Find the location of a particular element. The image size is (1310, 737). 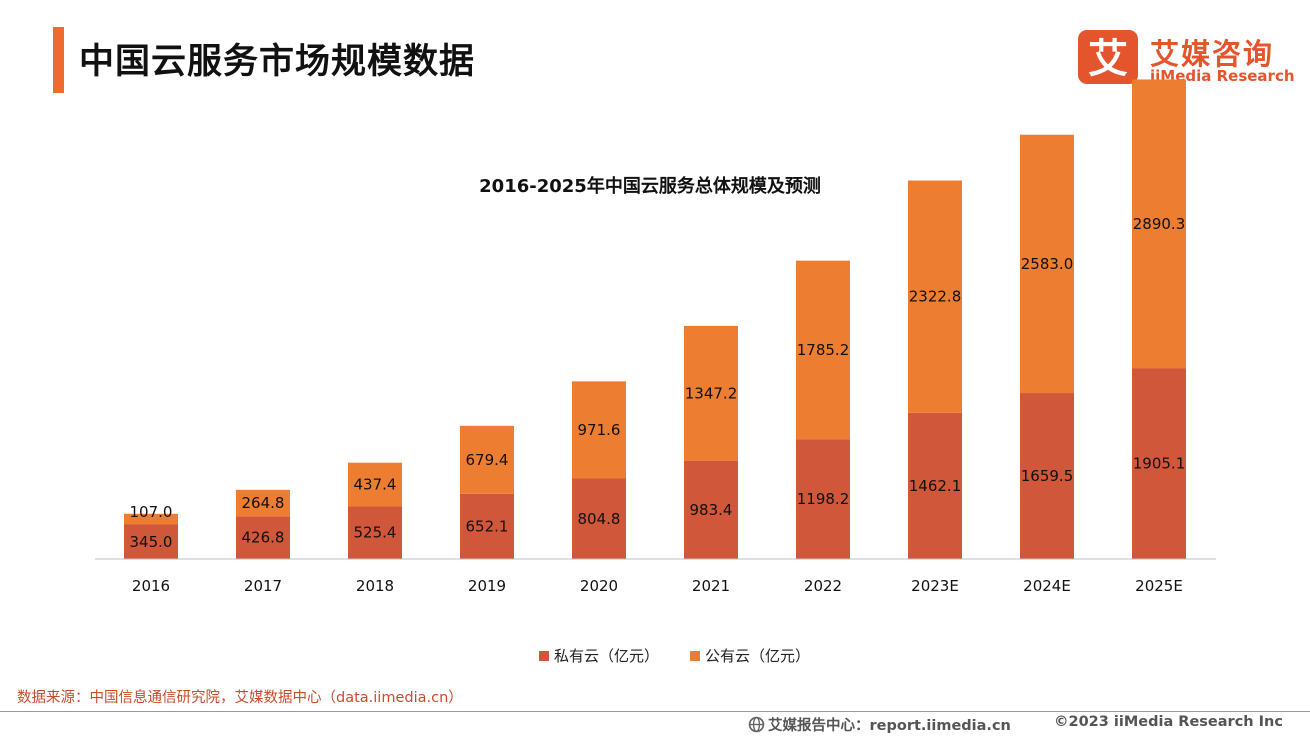

bar-private-2016 is located at coordinates (151, 541).